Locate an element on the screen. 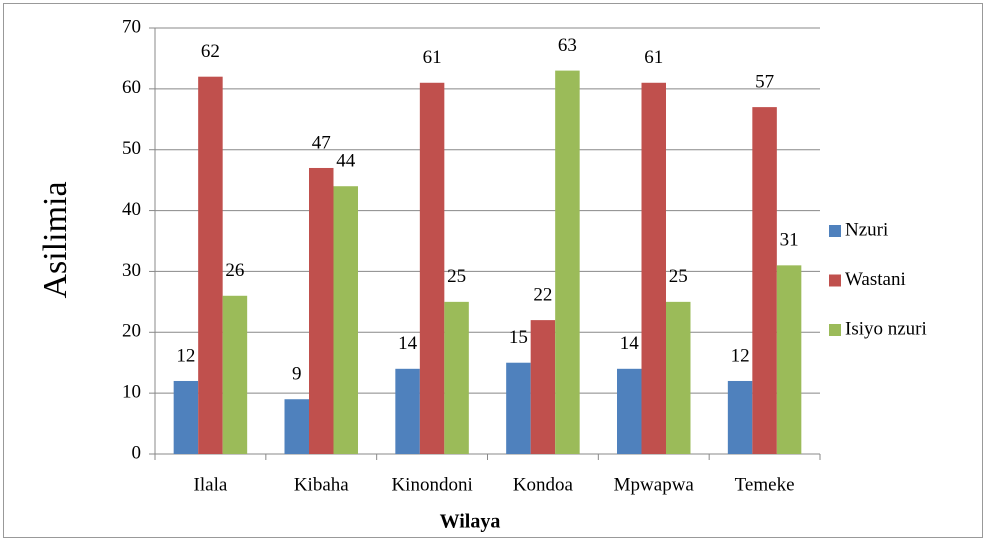 This screenshot has height=542, width=987. legend-label: Isiyo nzuri is located at coordinates (886, 328).